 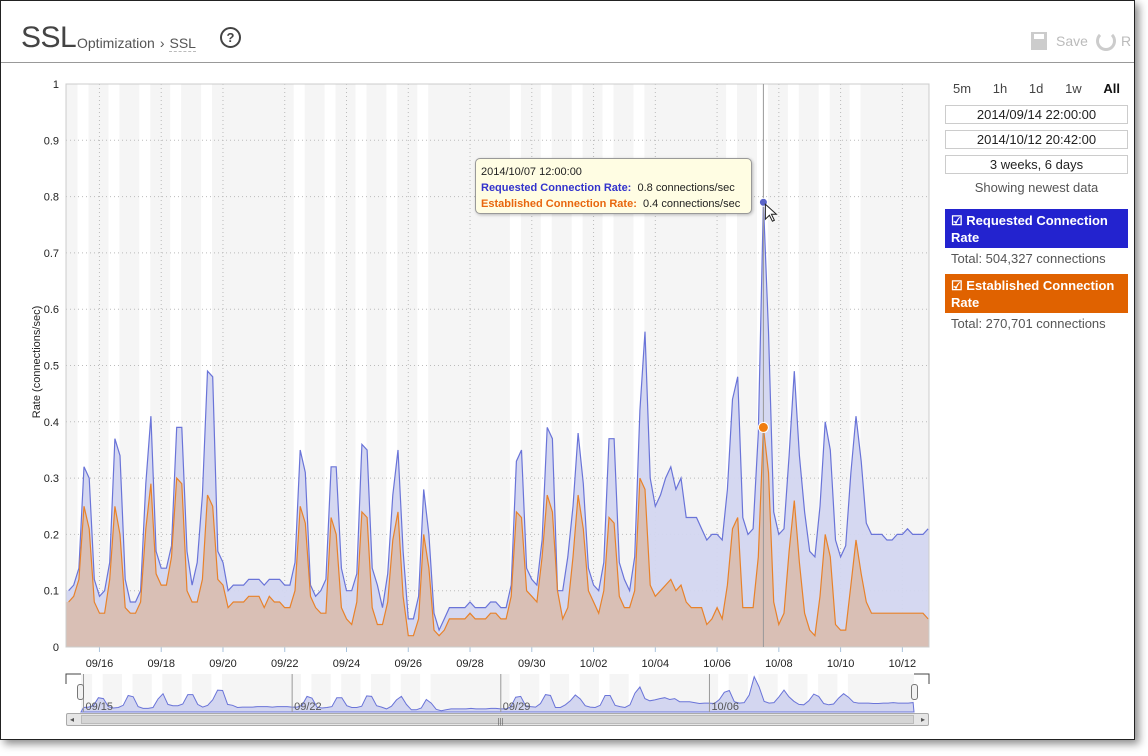 What do you see at coordinates (116, 43) in the screenshot?
I see `breadcrumb-optimization: Optimization` at bounding box center [116, 43].